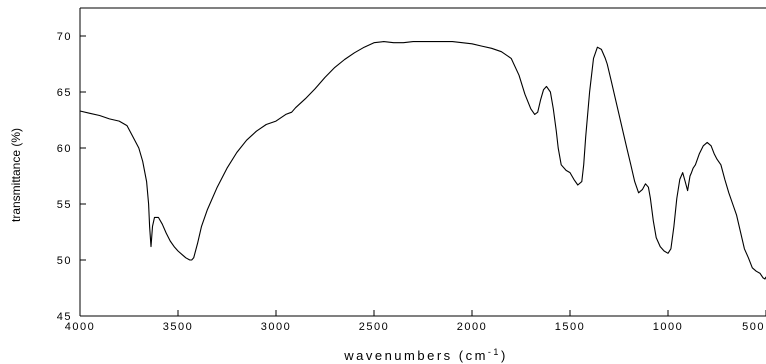  What do you see at coordinates (415, 321) in the screenshot?
I see `x-ticks: 4000 3500 3000 2500 2000 1500 1000 500` at bounding box center [415, 321].